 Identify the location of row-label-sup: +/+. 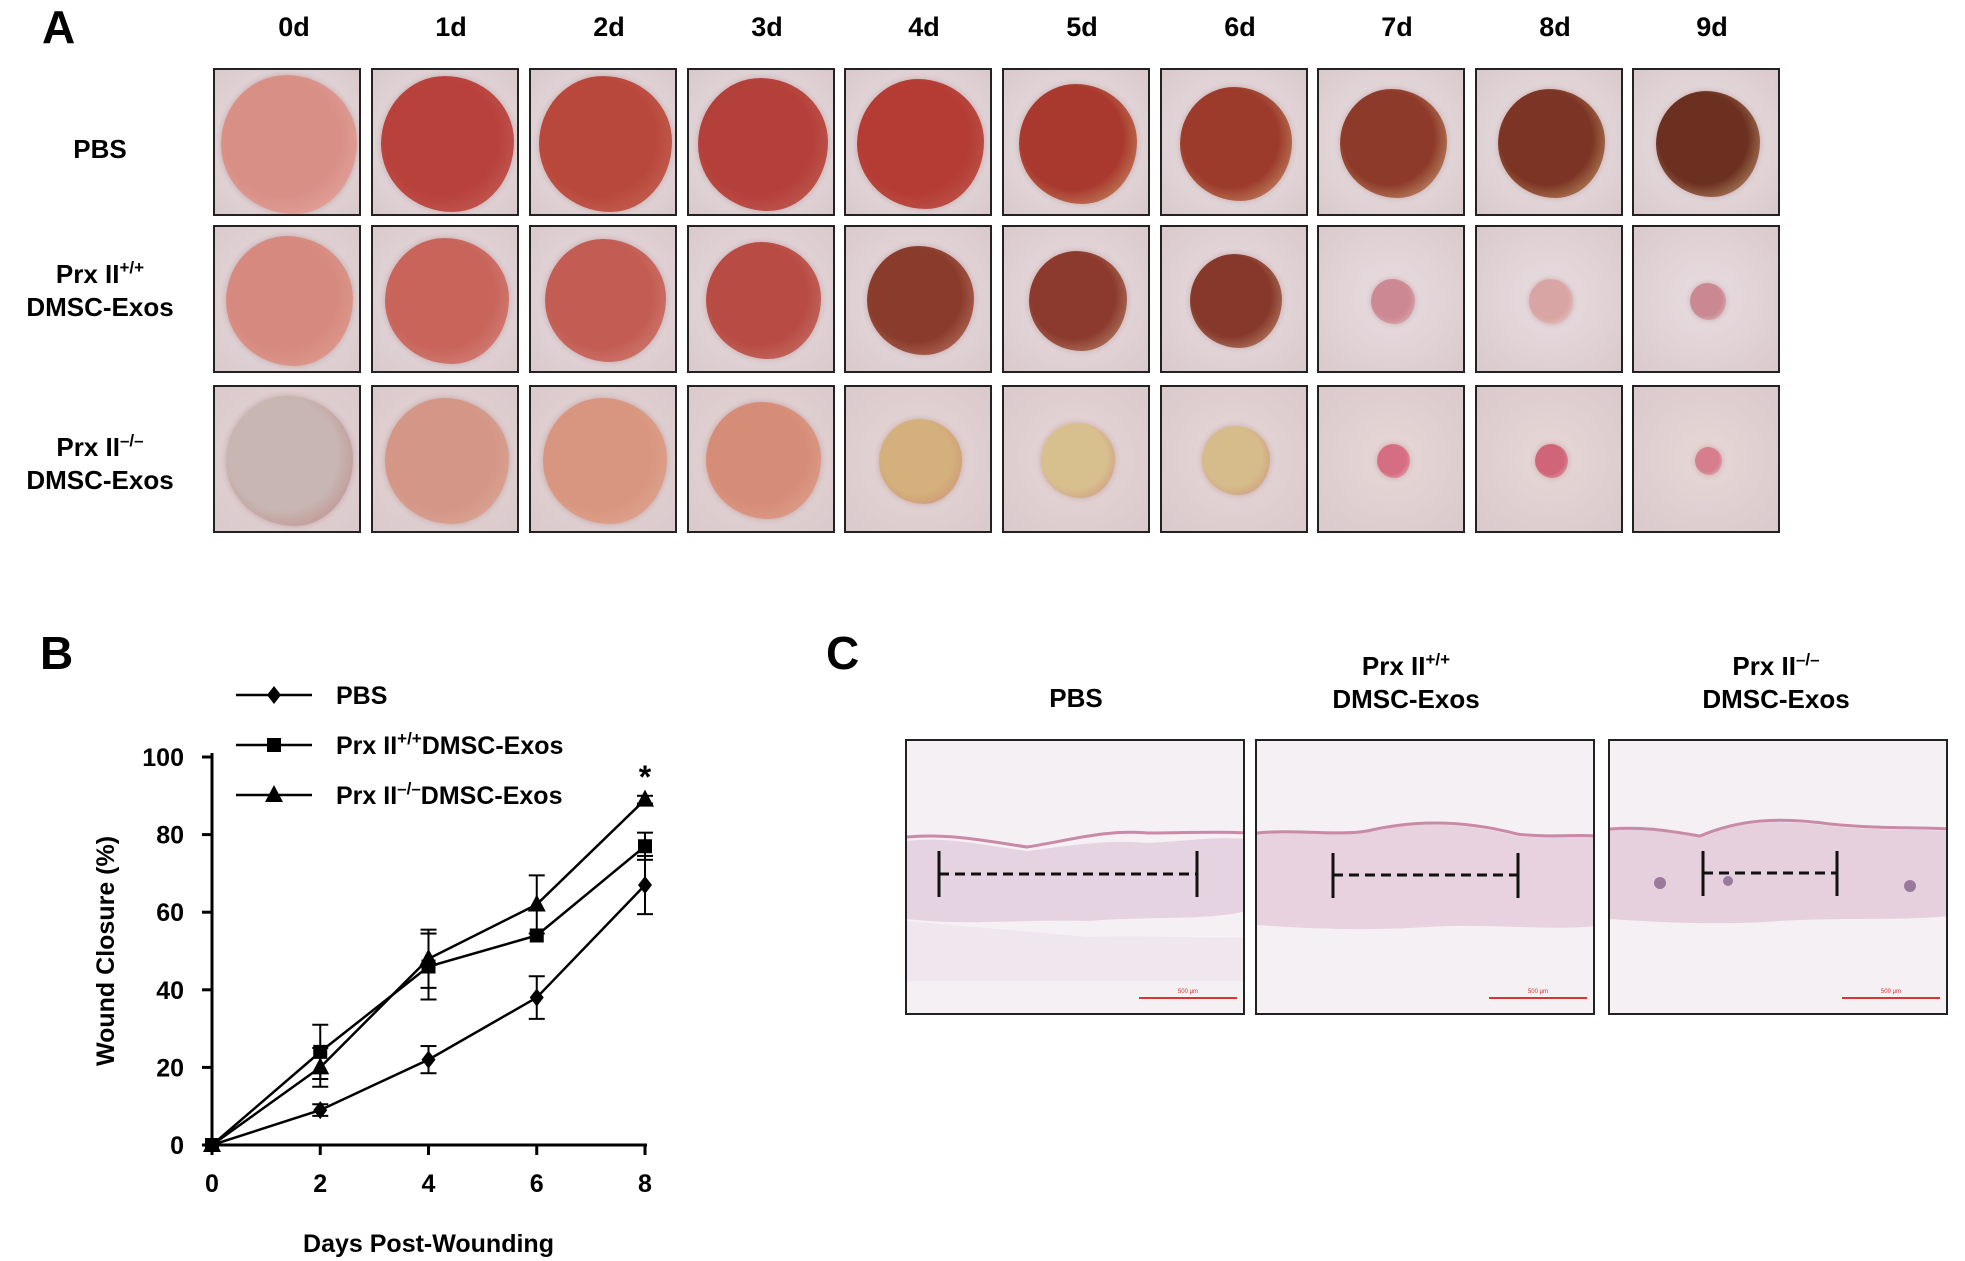
(132, 267).